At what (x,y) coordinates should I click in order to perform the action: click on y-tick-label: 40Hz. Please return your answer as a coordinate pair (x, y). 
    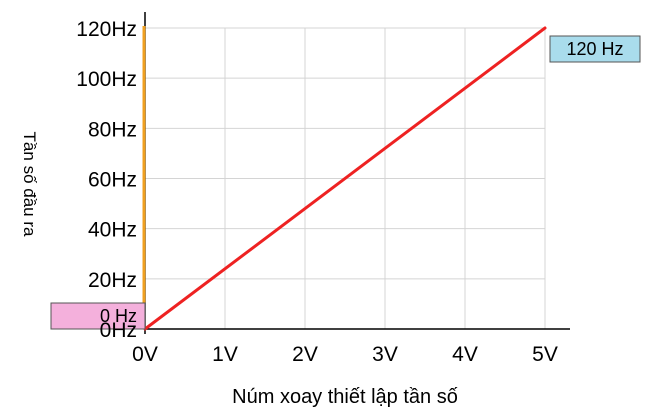
    Looking at the image, I should click on (112, 230).